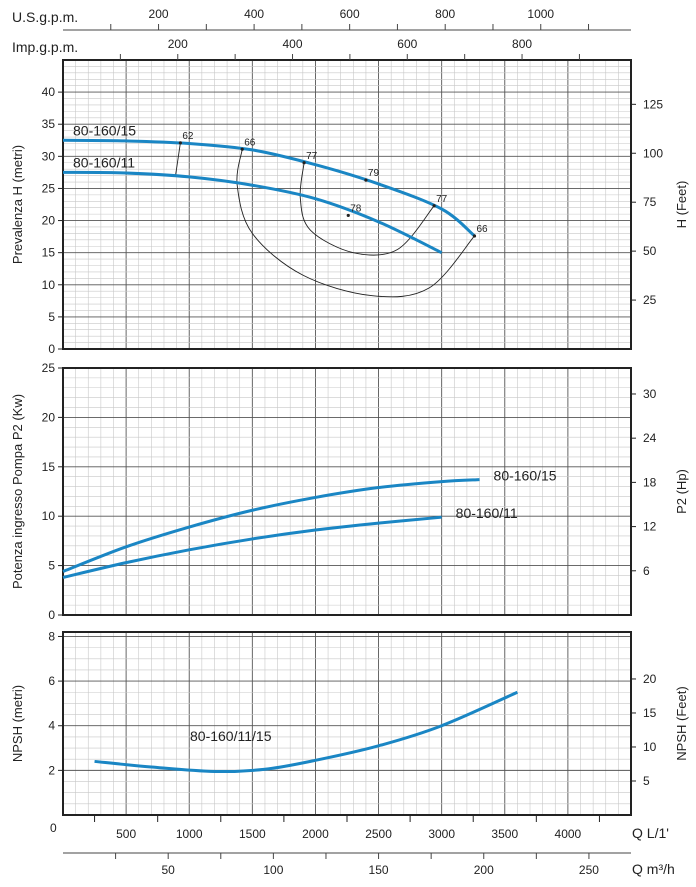 The width and height of the screenshot is (696, 887). Describe the element at coordinates (189, 834) in the screenshot. I see `x-tick-label: 1000` at that location.